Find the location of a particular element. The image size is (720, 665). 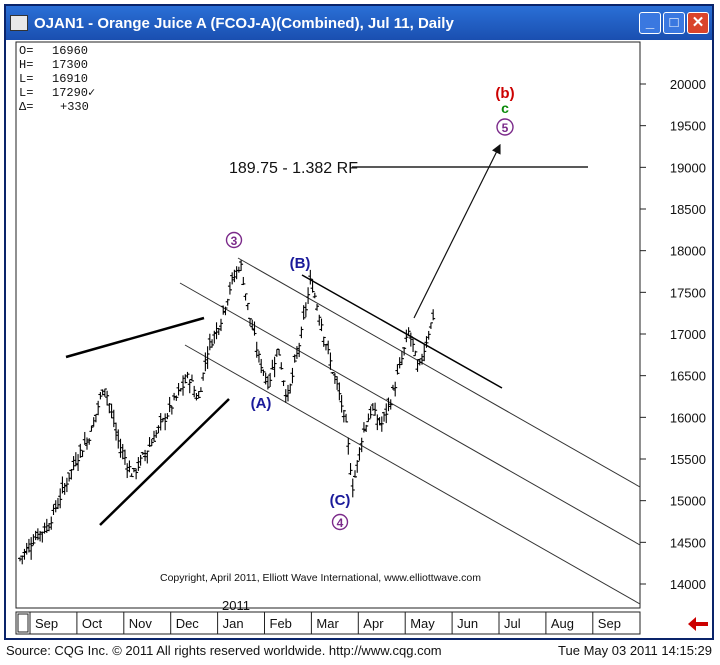

left-arrow-icon is located at coordinates (698, 624).